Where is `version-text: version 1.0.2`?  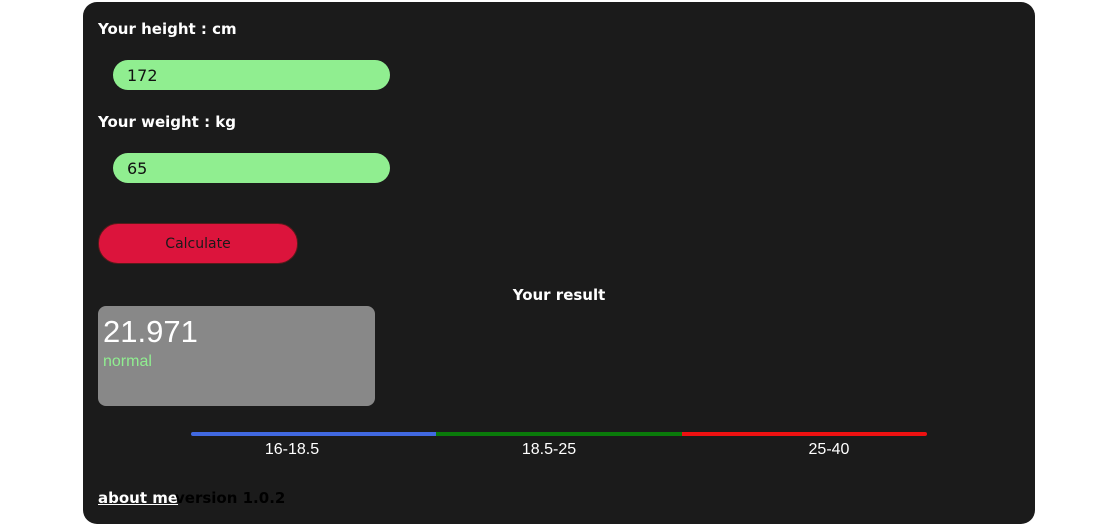
version-text: version 1.0.2 is located at coordinates (230, 498).